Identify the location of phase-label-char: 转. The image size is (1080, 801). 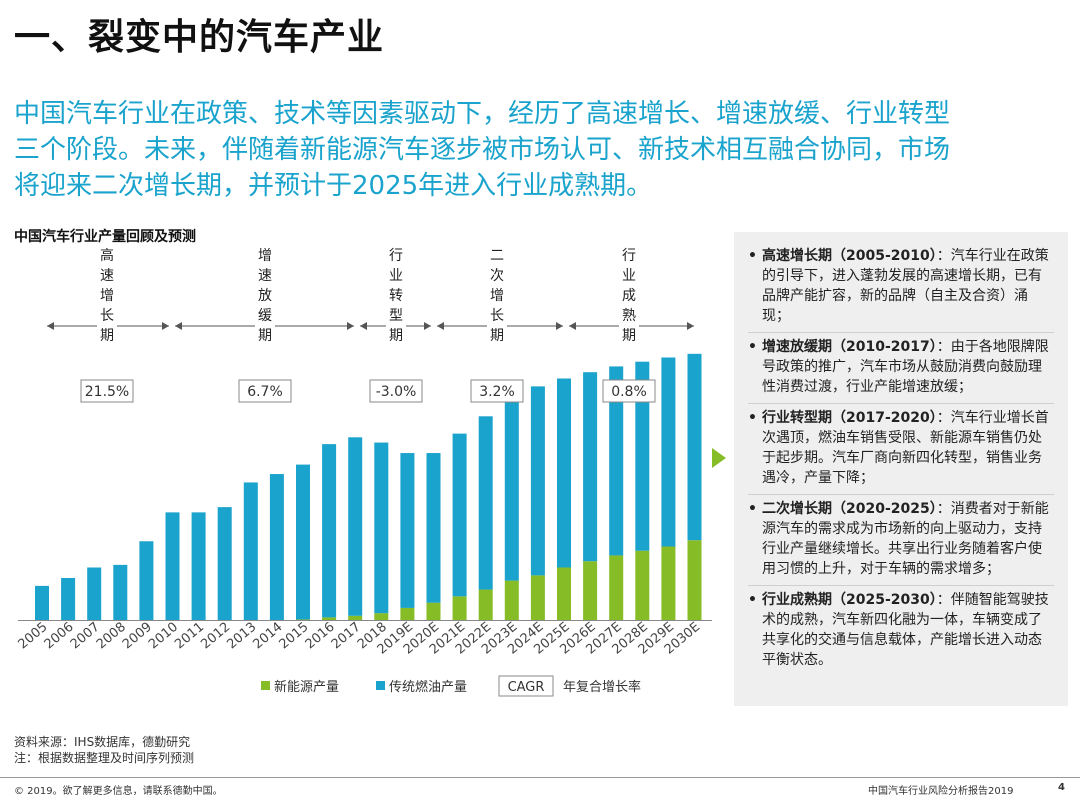
(396, 296).